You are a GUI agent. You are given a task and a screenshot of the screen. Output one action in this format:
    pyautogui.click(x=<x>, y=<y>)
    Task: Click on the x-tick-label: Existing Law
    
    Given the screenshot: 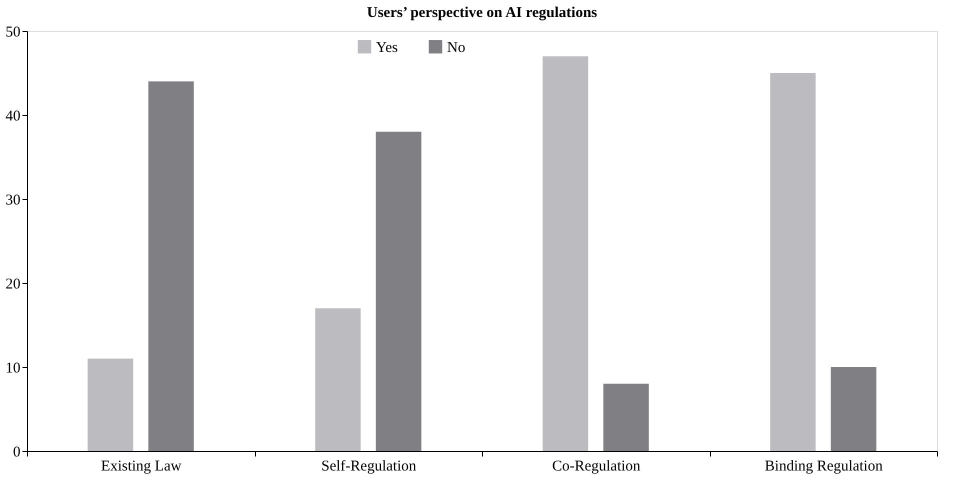 What is the action you would take?
    pyautogui.click(x=141, y=466)
    